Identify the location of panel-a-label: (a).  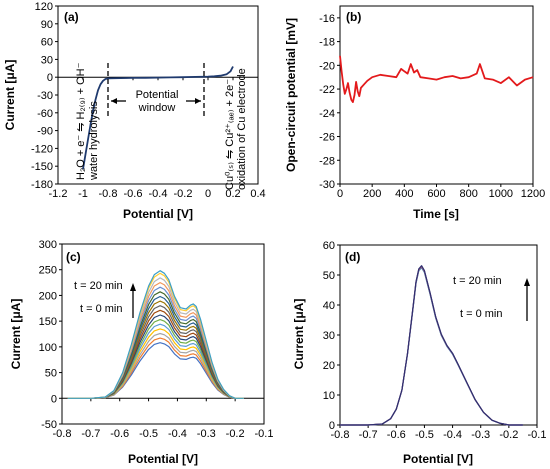
(71, 17).